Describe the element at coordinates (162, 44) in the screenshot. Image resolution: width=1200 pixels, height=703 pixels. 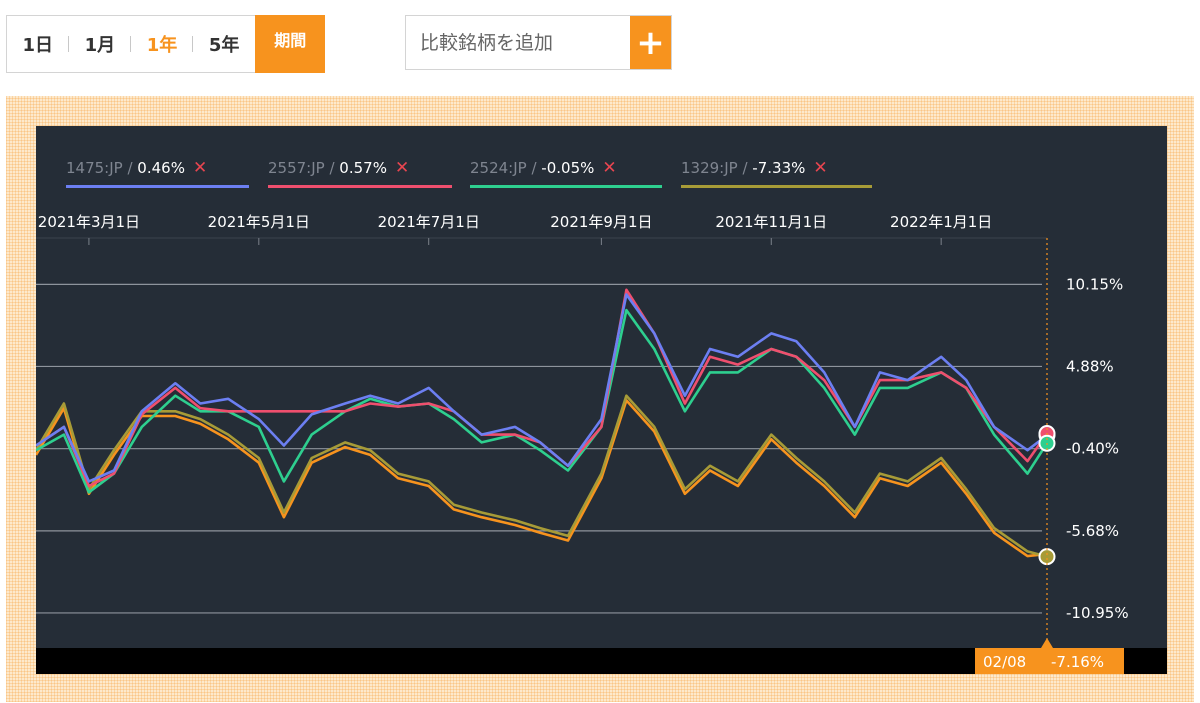
I see `range-1year-button: 1年` at that location.